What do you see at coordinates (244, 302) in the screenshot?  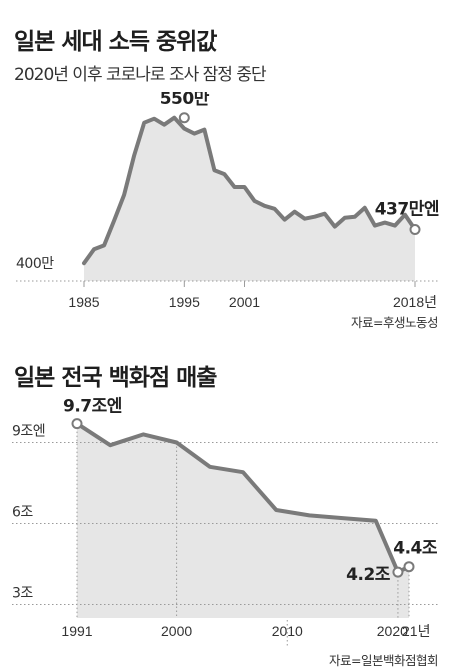 I see `chart1-xtick-label: 2001` at bounding box center [244, 302].